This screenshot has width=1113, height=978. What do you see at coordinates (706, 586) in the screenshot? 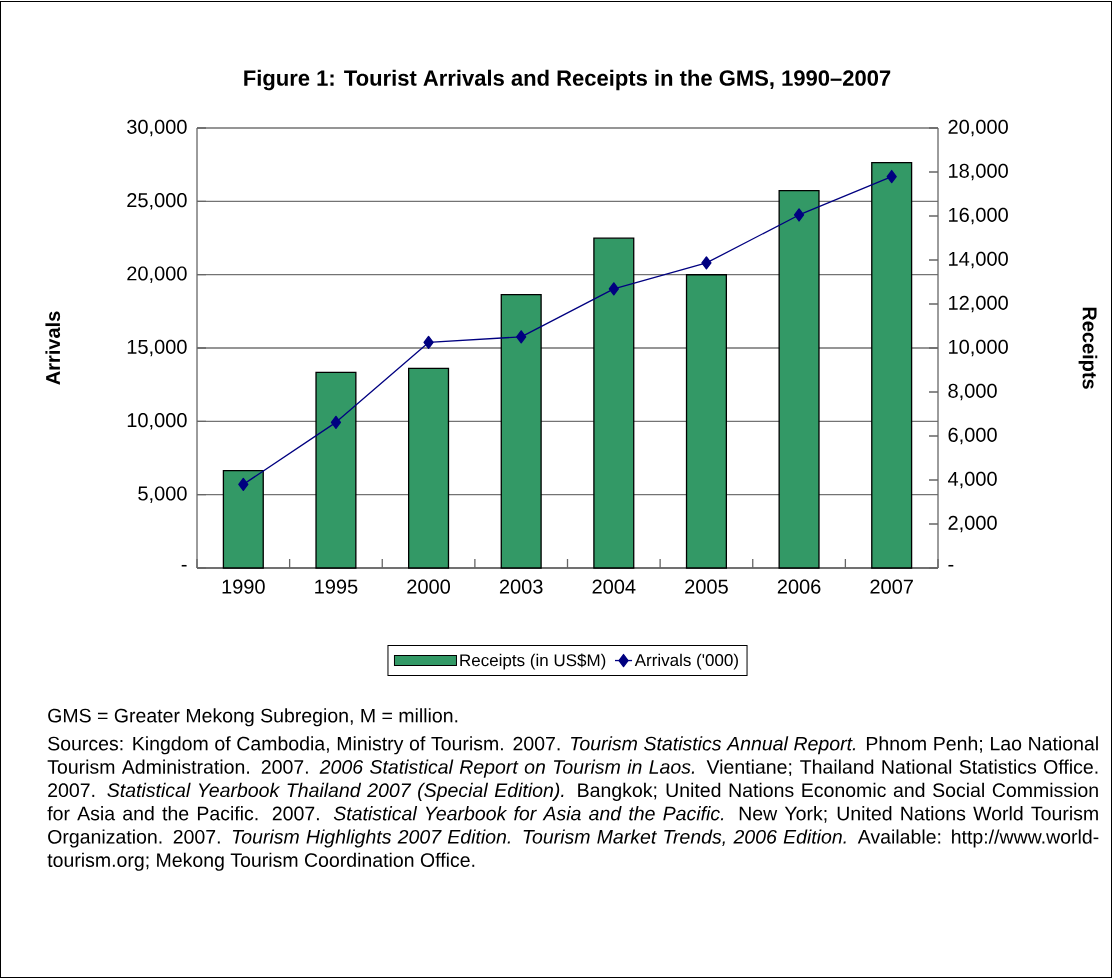
I see `x-tick-label: 2005` at bounding box center [706, 586].